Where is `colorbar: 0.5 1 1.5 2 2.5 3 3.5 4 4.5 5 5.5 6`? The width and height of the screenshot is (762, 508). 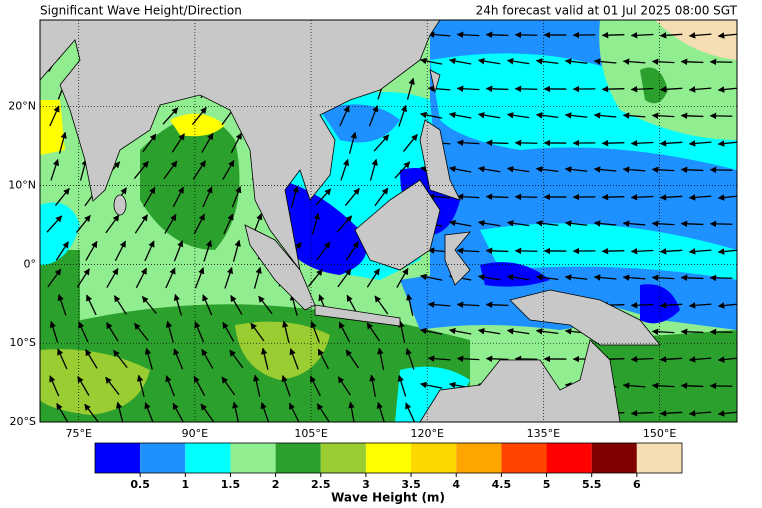
colorbar: 0.5 1 1.5 2 2.5 3 3.5 4 4.5 5 5.5 6 is located at coordinates (388, 466).